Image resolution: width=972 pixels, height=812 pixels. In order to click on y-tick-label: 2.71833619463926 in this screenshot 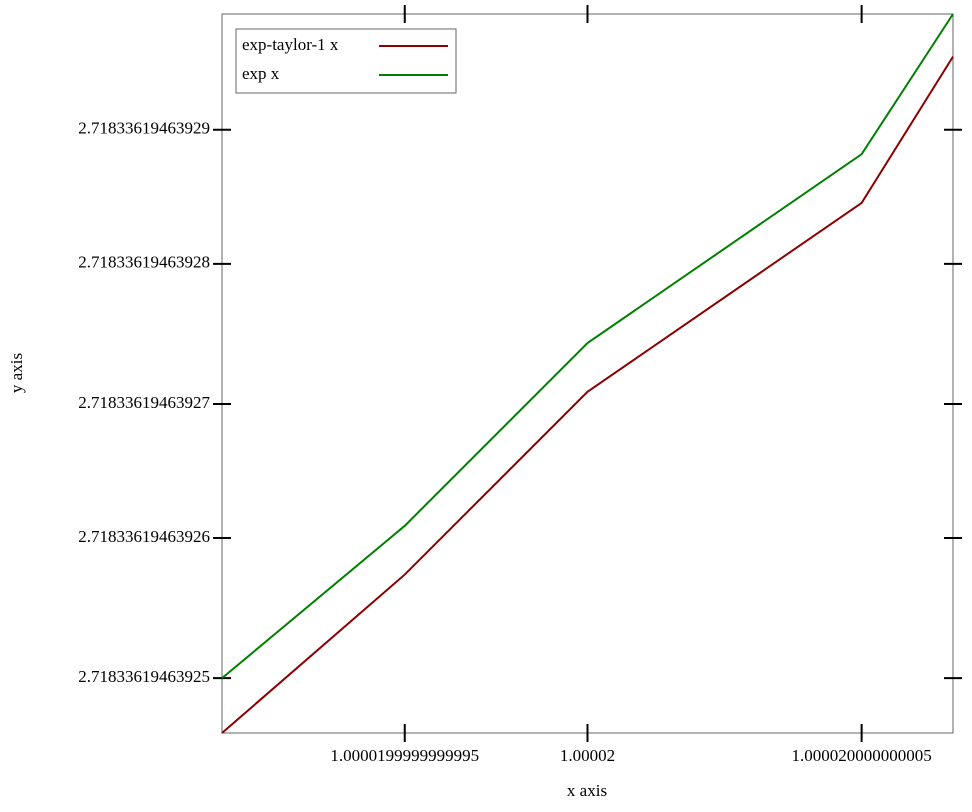, I will do `click(144, 536)`.